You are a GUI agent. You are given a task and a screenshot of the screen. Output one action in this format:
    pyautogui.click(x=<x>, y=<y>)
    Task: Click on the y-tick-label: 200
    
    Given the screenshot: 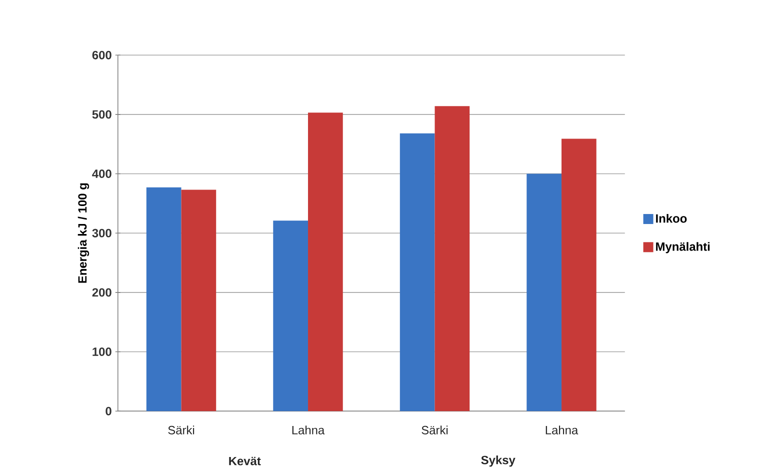 What is the action you would take?
    pyautogui.click(x=102, y=292)
    